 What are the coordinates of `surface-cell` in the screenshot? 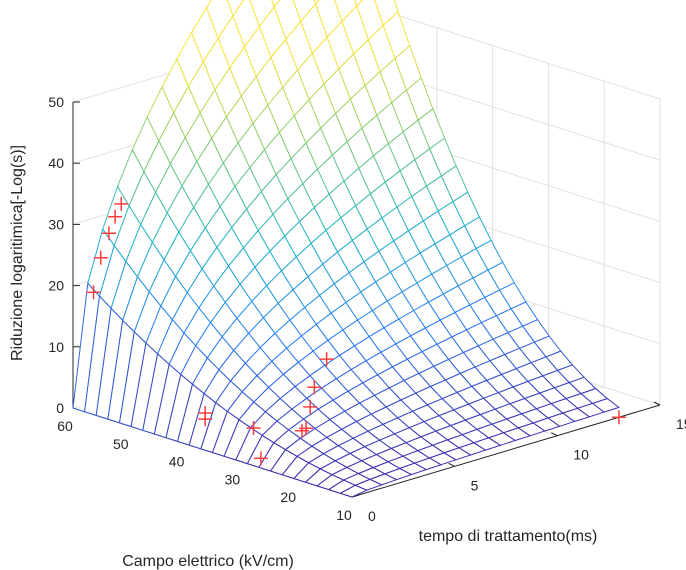 It's located at (354, 491).